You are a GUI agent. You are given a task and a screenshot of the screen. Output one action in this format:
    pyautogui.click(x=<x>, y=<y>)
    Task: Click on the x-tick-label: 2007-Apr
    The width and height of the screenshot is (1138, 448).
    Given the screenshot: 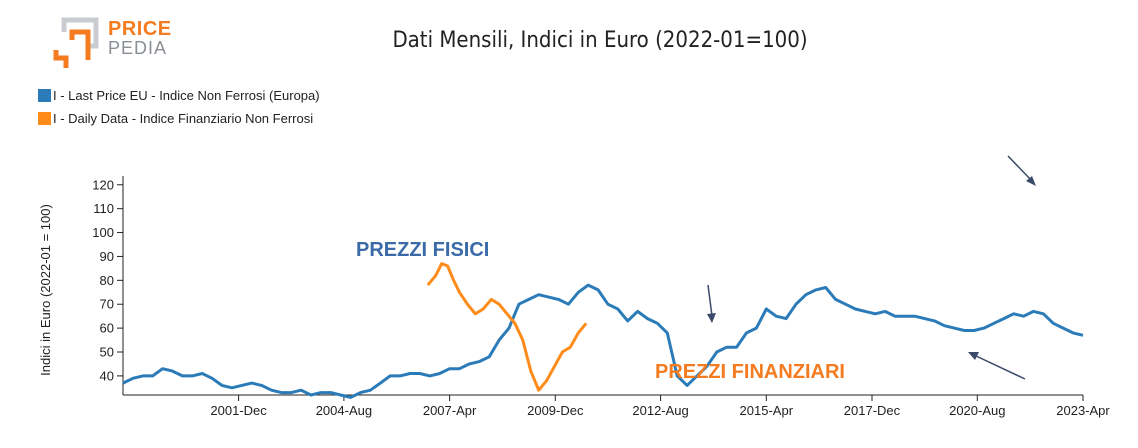 What is the action you would take?
    pyautogui.click(x=450, y=410)
    